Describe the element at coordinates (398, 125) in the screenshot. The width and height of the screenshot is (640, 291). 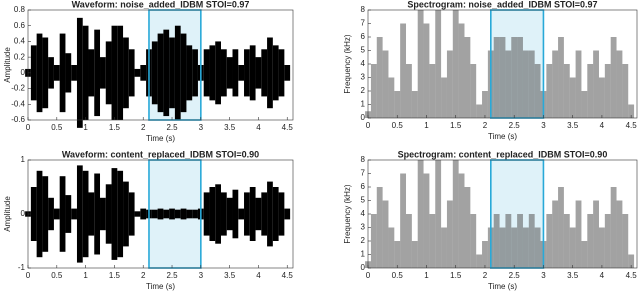
I see `x-tick-label: 0.5` at that location.